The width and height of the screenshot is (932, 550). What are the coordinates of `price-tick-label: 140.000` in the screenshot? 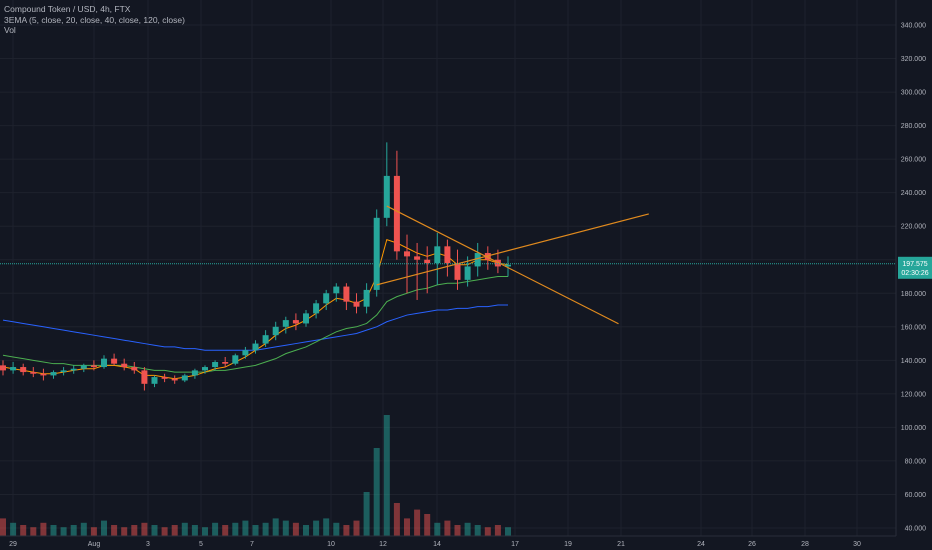 It's located at (913, 361).